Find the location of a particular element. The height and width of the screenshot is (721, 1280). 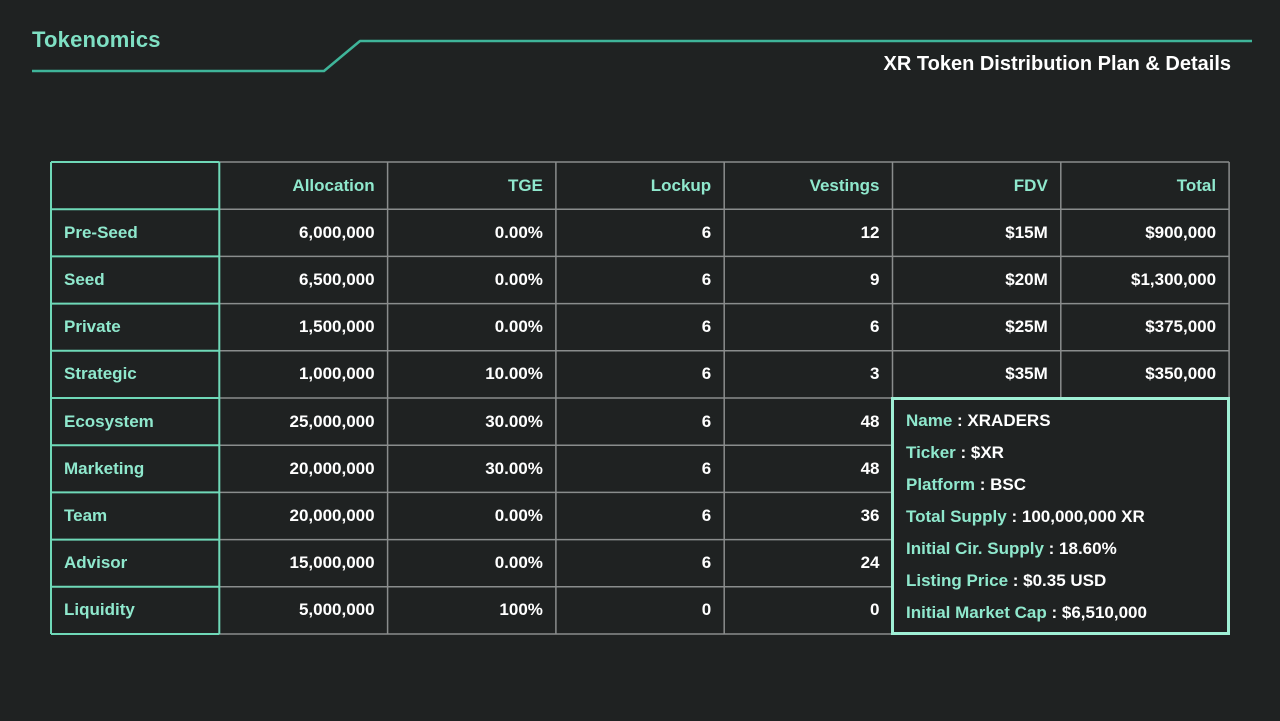

row-label: Ecosystem is located at coordinates (109, 421).